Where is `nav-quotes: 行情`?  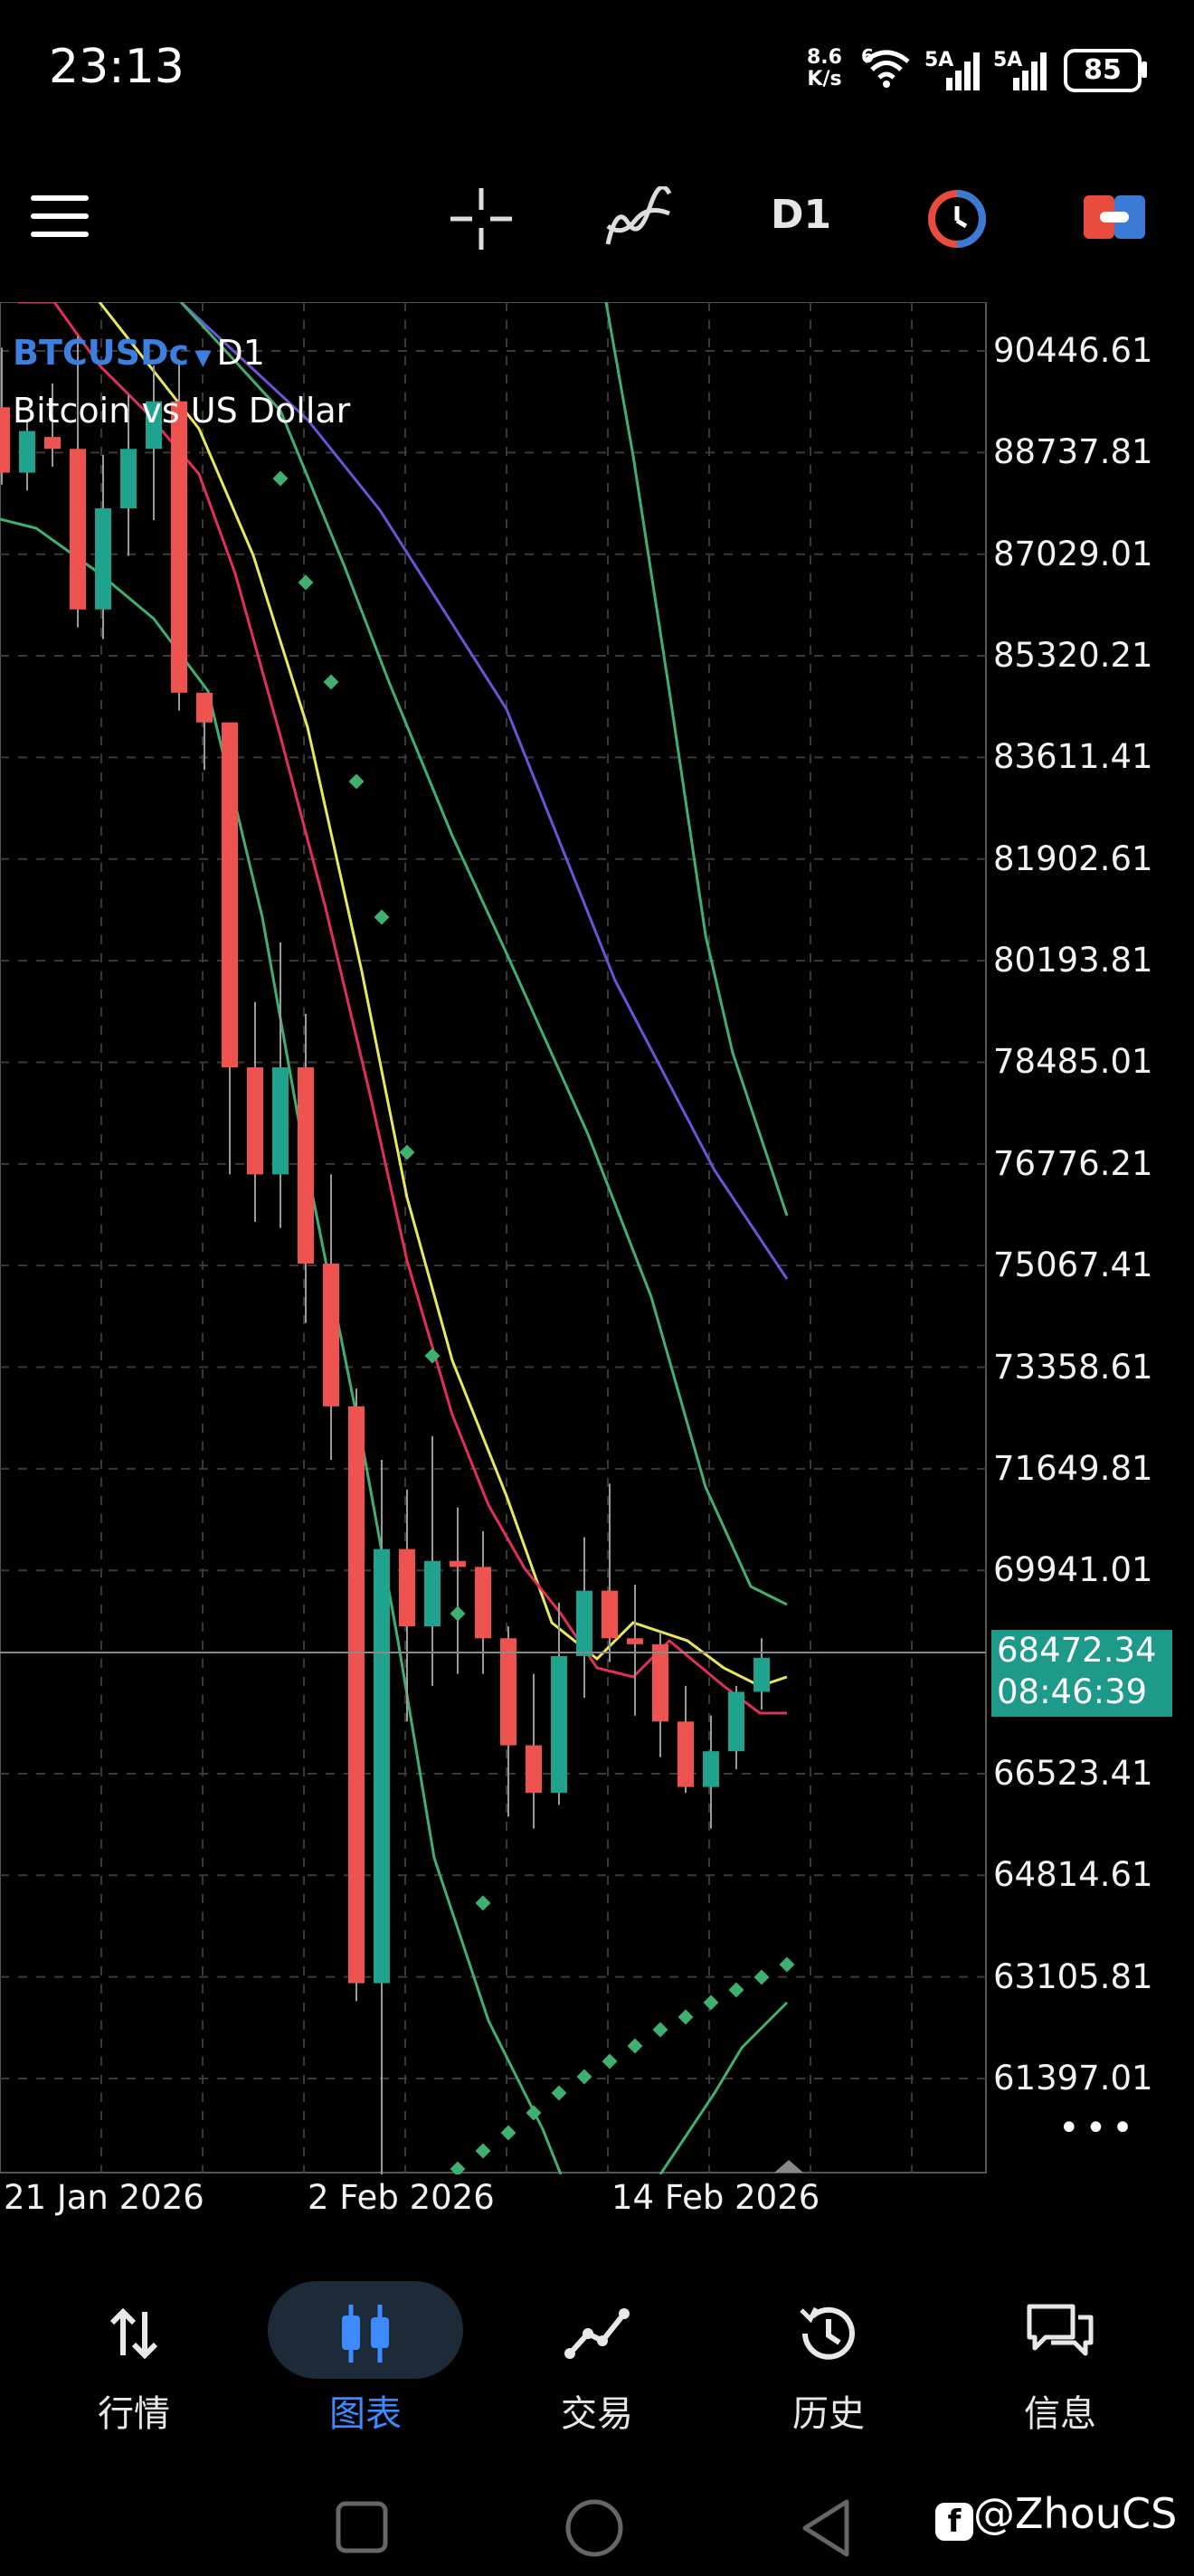 nav-quotes: 行情 is located at coordinates (133, 2351).